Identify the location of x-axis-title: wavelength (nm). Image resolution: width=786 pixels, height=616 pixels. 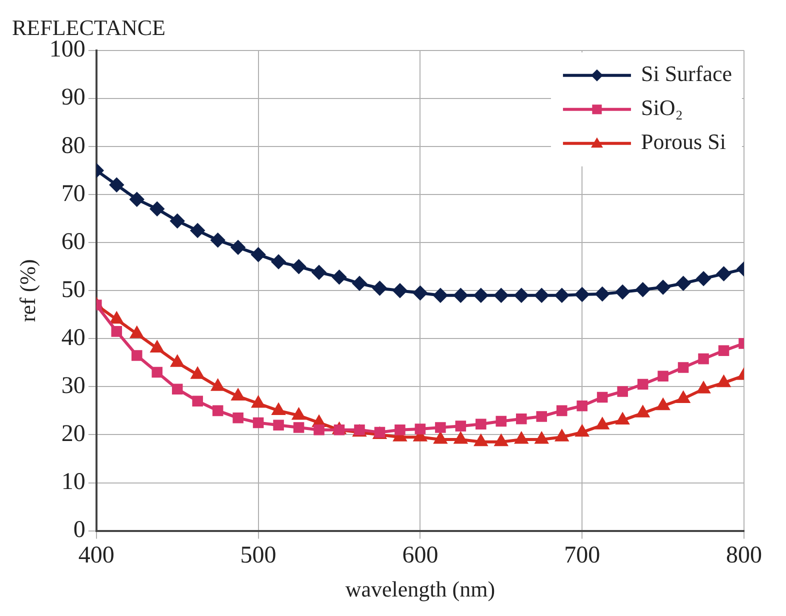
(420, 589).